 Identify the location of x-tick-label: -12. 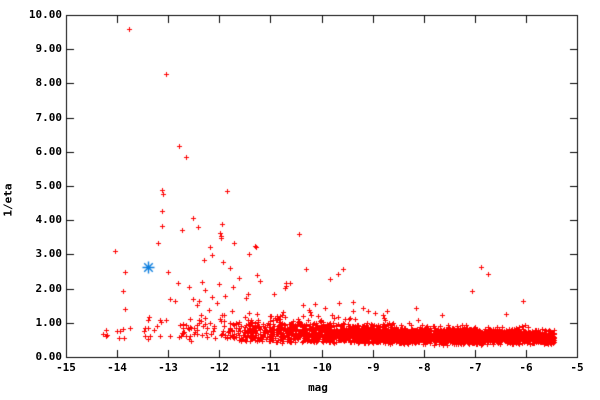
(219, 367).